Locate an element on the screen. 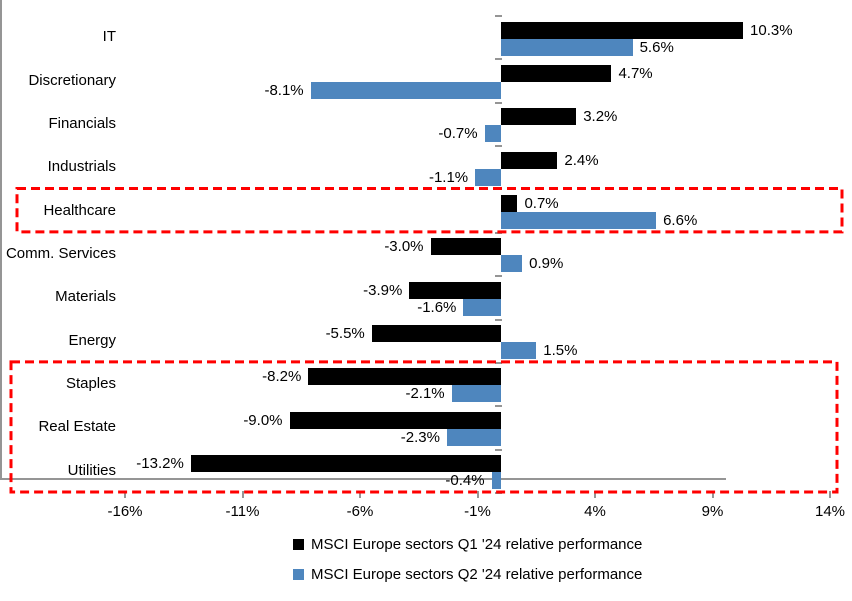  value-label: -3.9% is located at coordinates (383, 290).